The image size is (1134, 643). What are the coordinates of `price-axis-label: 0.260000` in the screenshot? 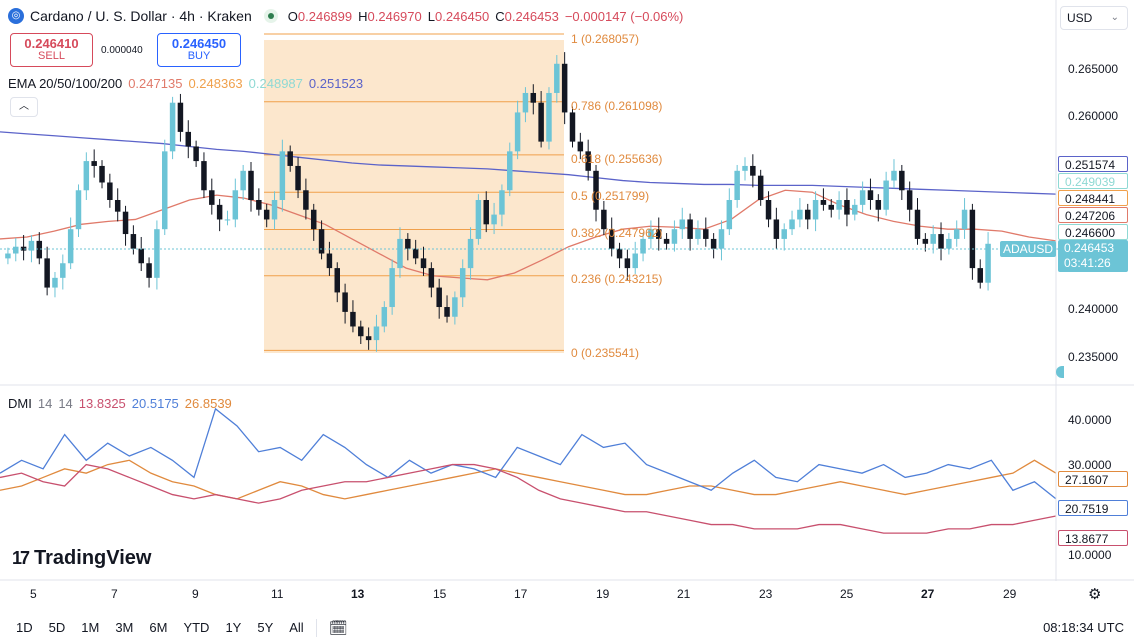 It's located at (1093, 116).